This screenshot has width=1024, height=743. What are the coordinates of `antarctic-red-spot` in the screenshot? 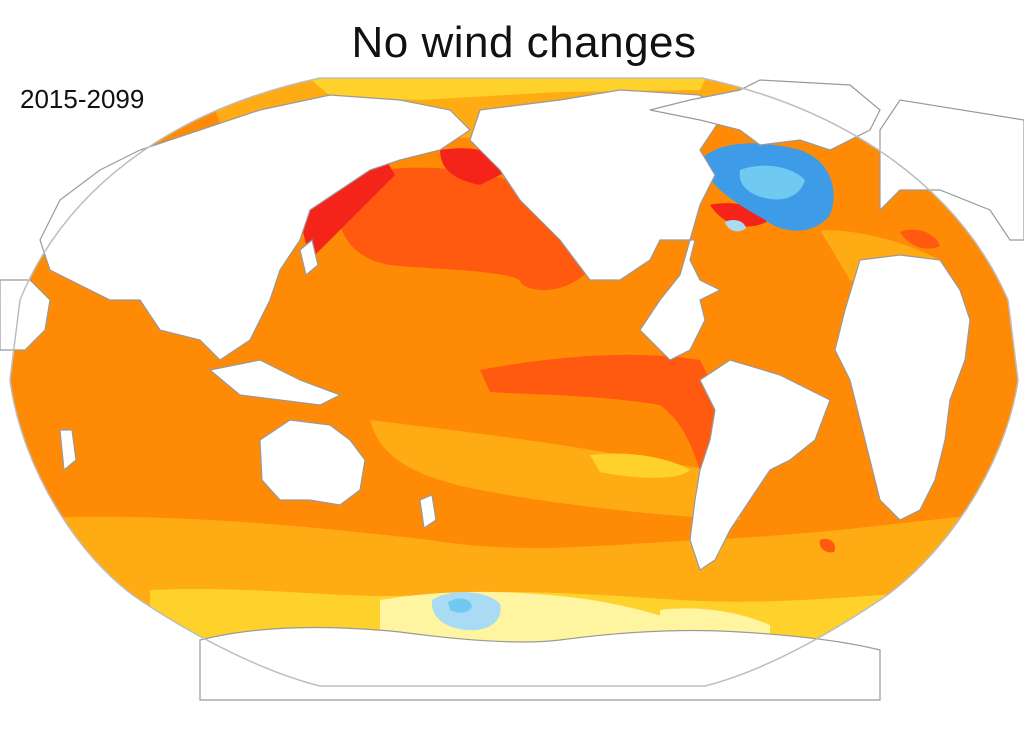 It's located at (920, 239).